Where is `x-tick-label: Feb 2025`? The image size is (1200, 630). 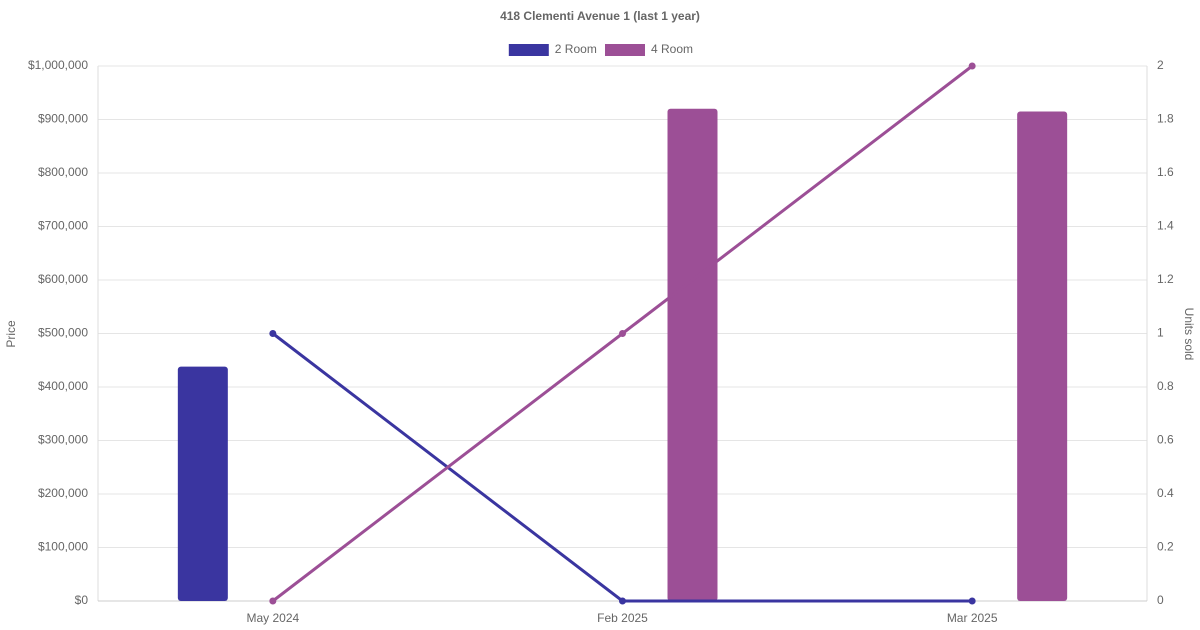
x-tick-label: Feb 2025 is located at coordinates (622, 618).